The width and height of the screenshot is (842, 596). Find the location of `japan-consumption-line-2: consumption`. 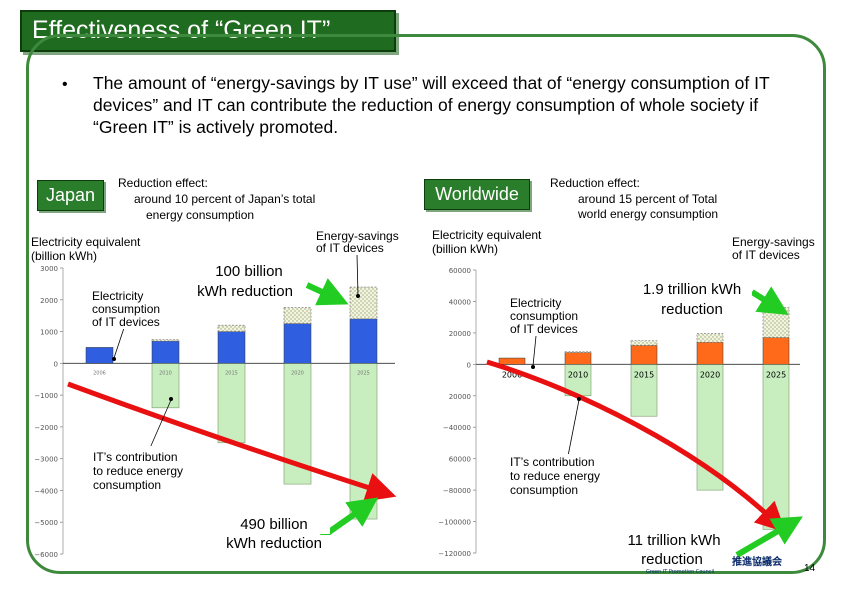

japan-consumption-line-2: consumption is located at coordinates (126, 309).